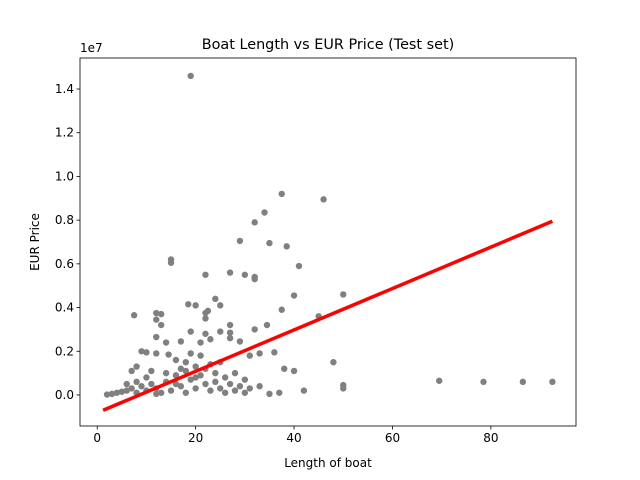 Image resolution: width=640 pixels, height=480 pixels. I want to click on y-tick-label: 0.8, so click(64, 220).